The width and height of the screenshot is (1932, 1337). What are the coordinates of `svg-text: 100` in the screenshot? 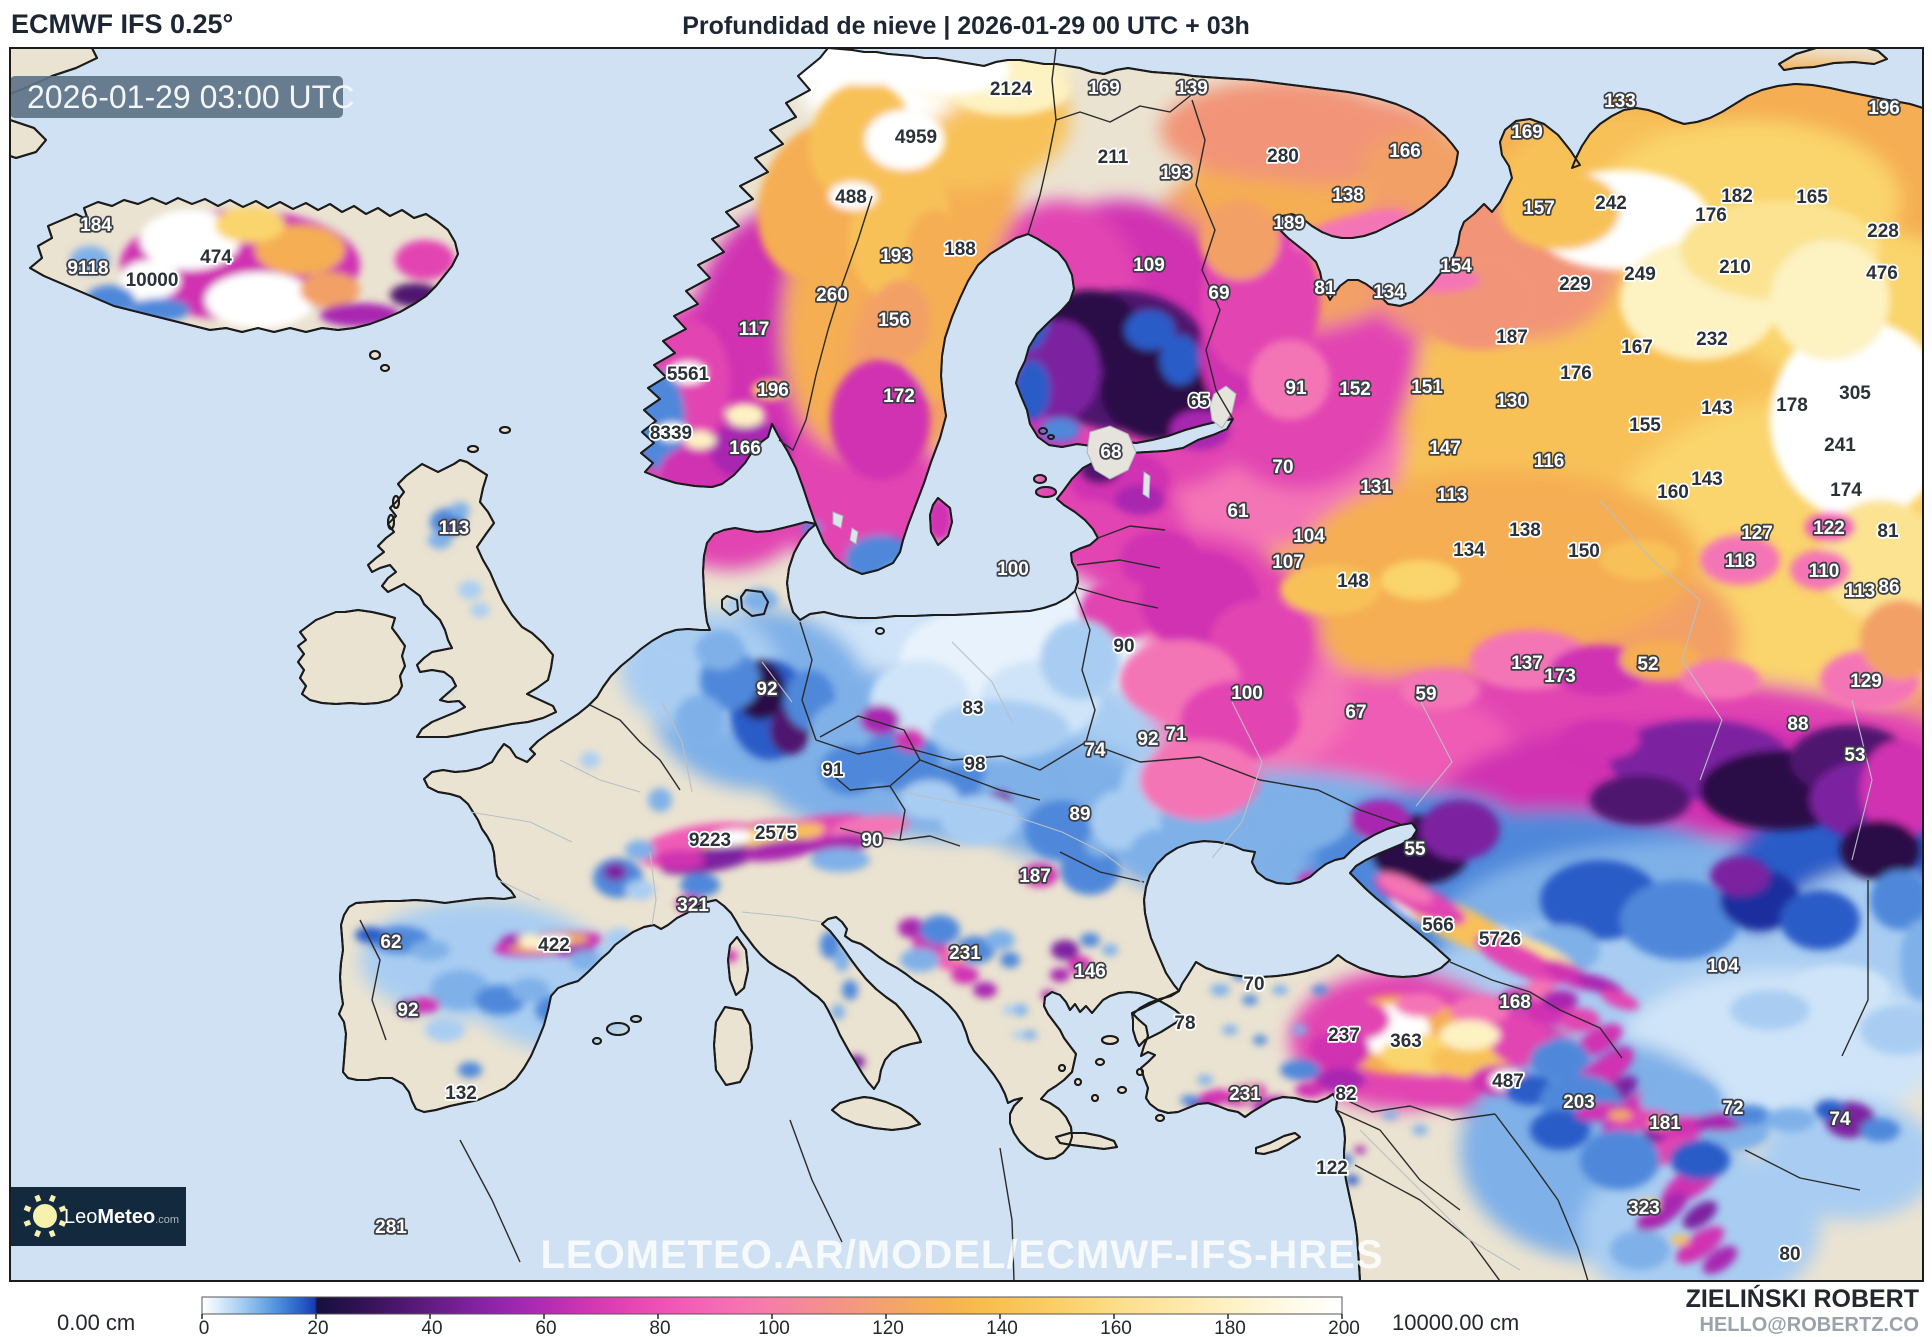 It's located at (1013, 569).